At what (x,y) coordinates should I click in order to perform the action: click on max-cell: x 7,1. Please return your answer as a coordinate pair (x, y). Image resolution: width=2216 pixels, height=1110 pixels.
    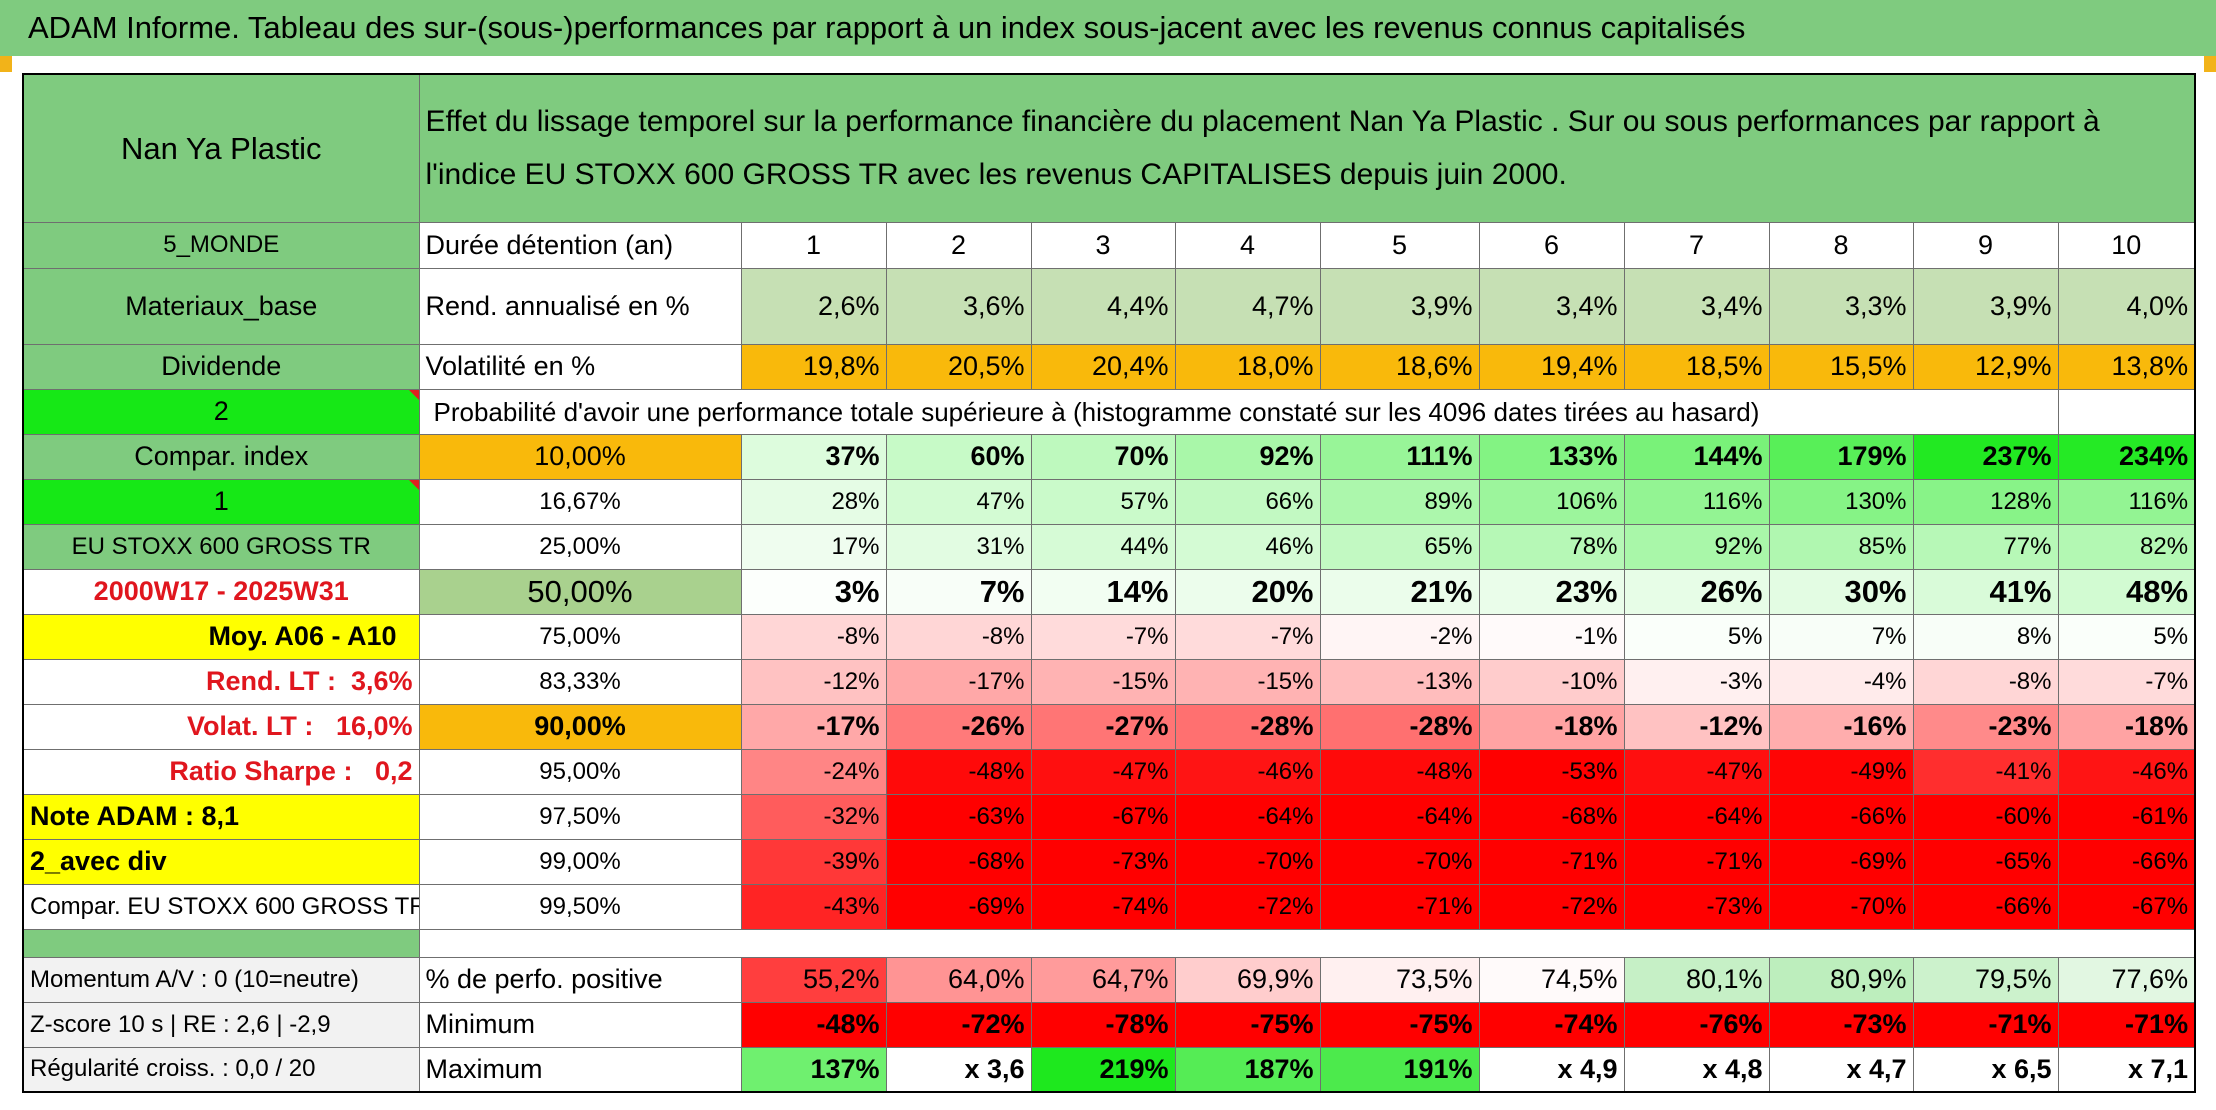
    Looking at the image, I should click on (2126, 1069).